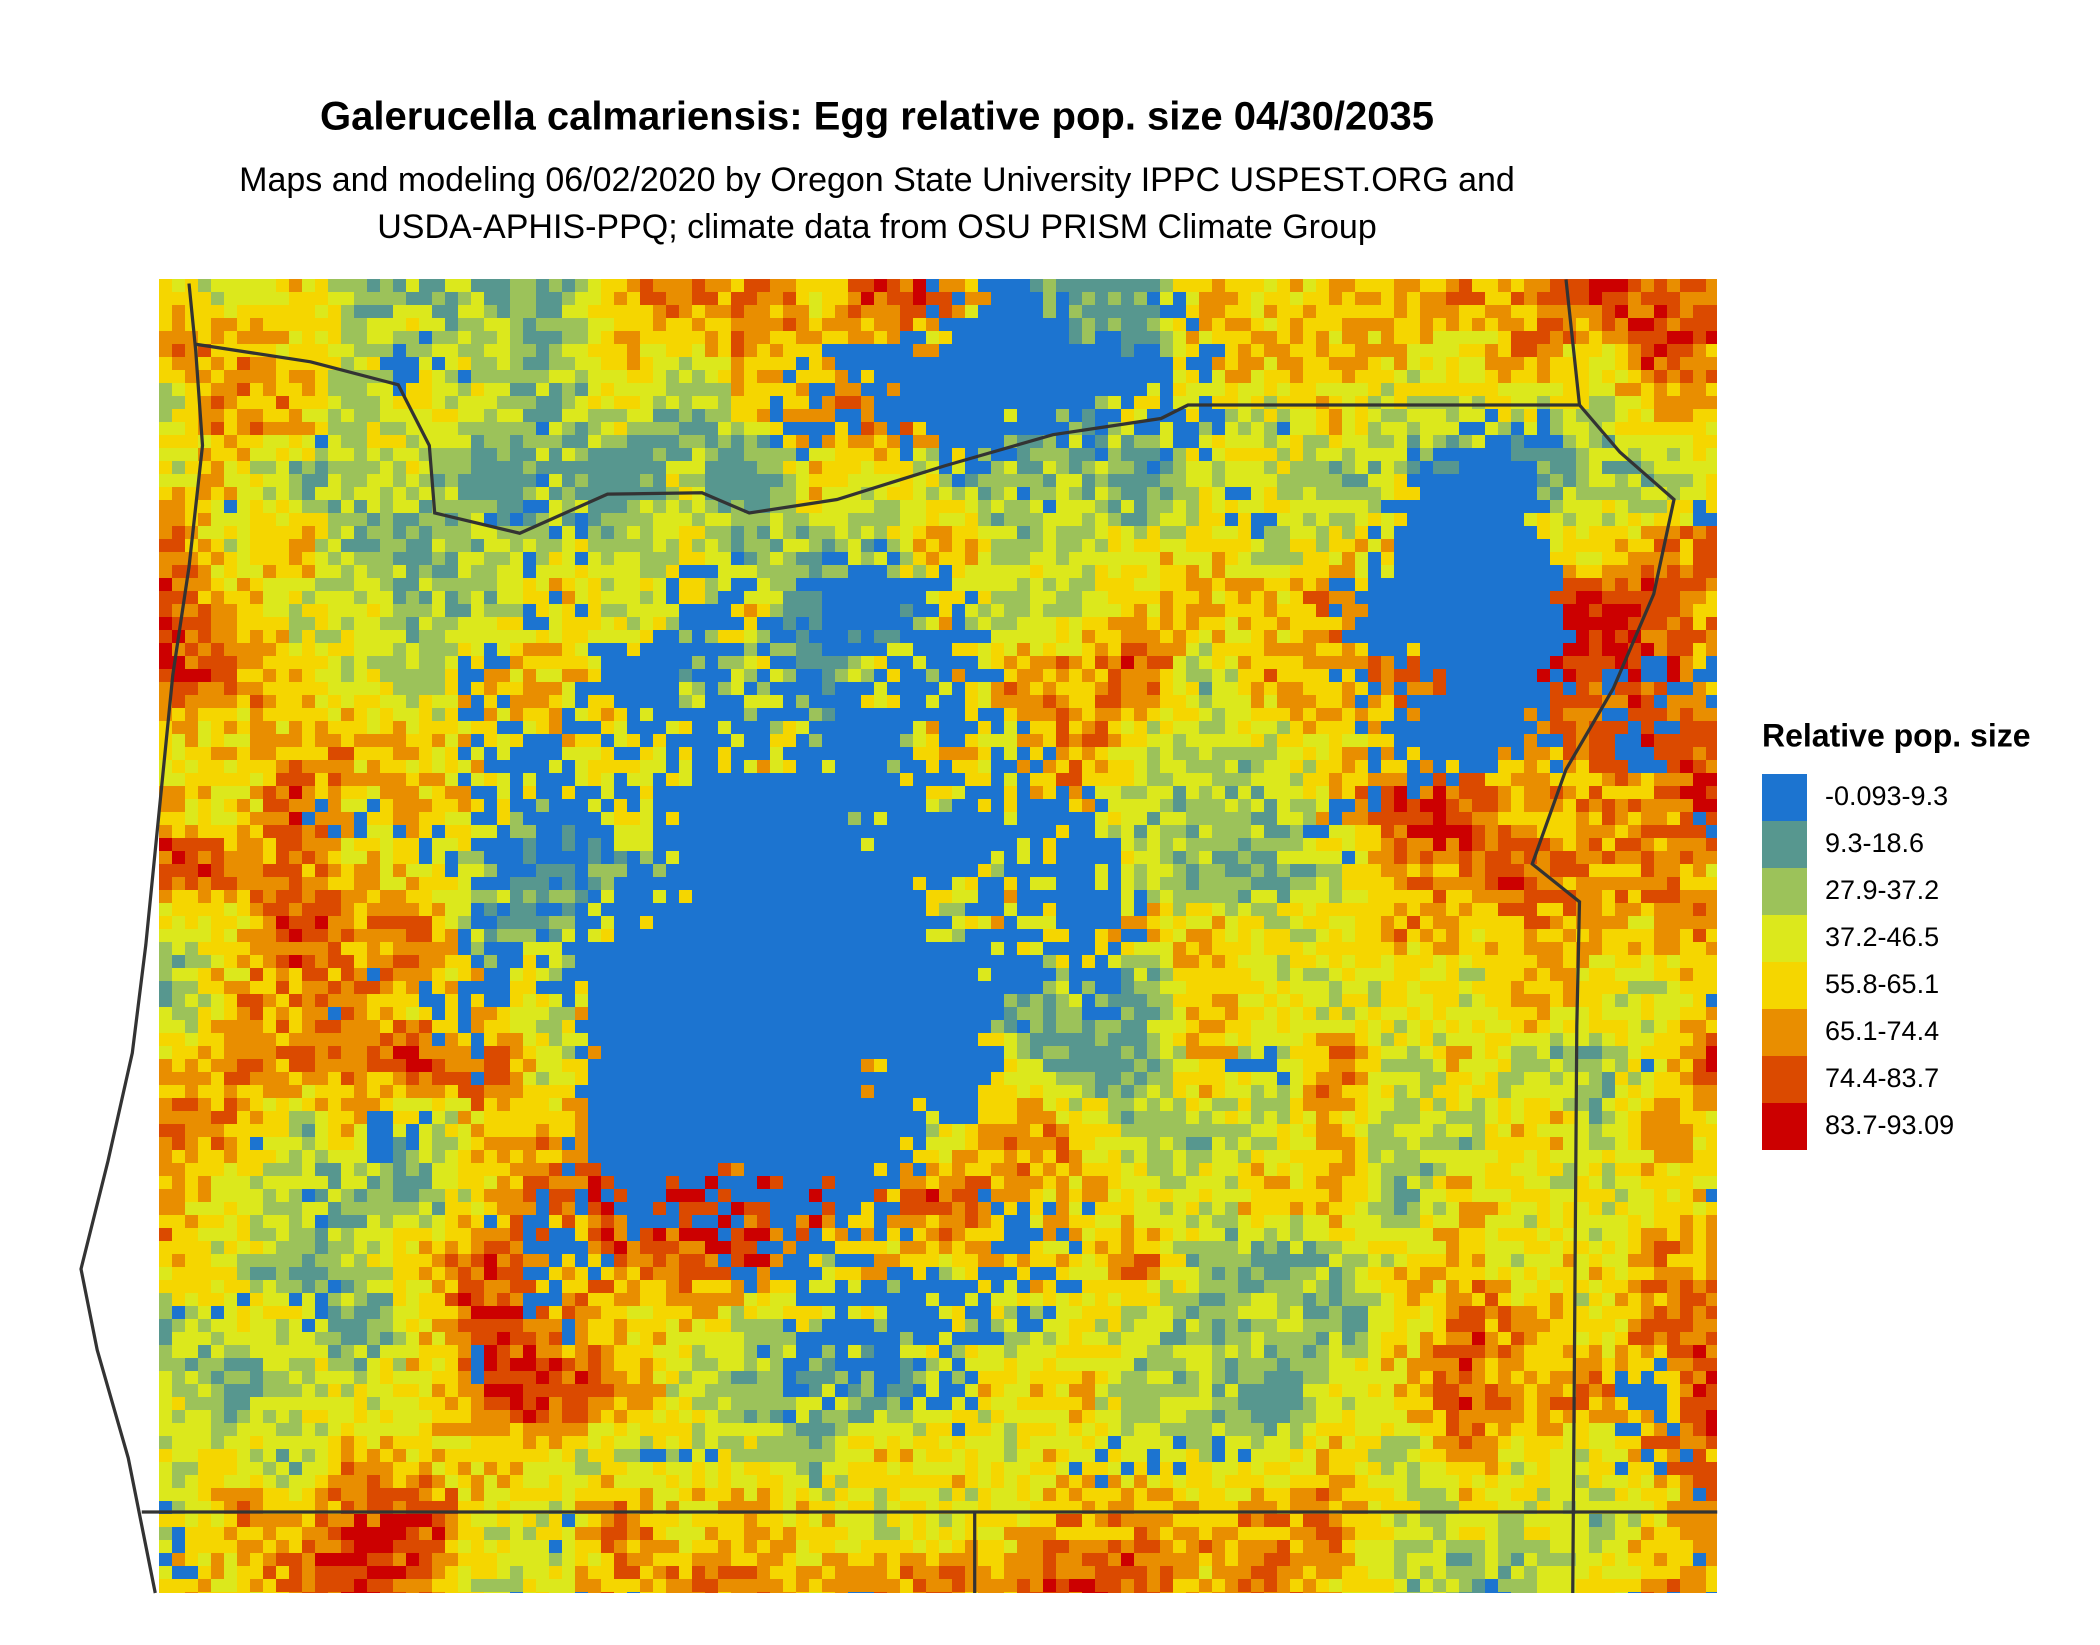 This screenshot has width=2100, height=1645. I want to click on legend-title: Relative pop. size, so click(1896, 735).